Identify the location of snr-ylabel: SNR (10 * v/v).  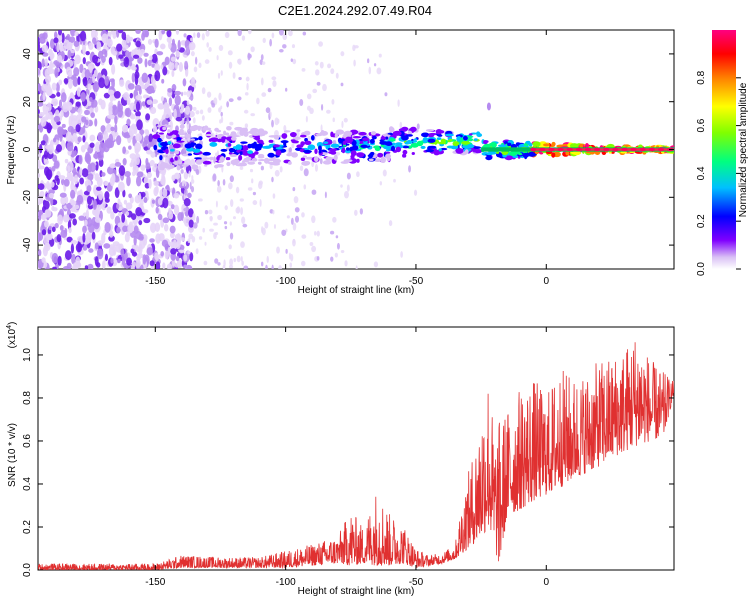
(12, 455).